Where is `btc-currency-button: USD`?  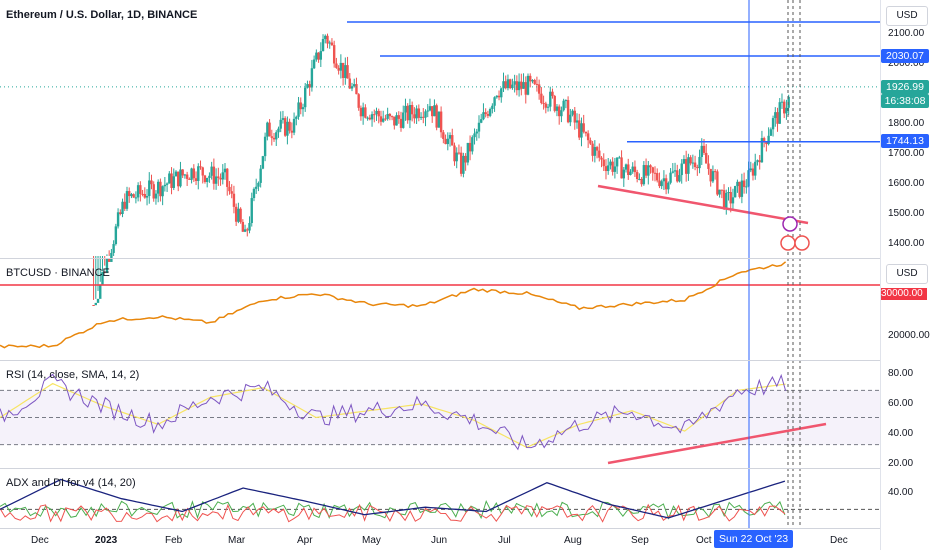 btc-currency-button: USD is located at coordinates (907, 274).